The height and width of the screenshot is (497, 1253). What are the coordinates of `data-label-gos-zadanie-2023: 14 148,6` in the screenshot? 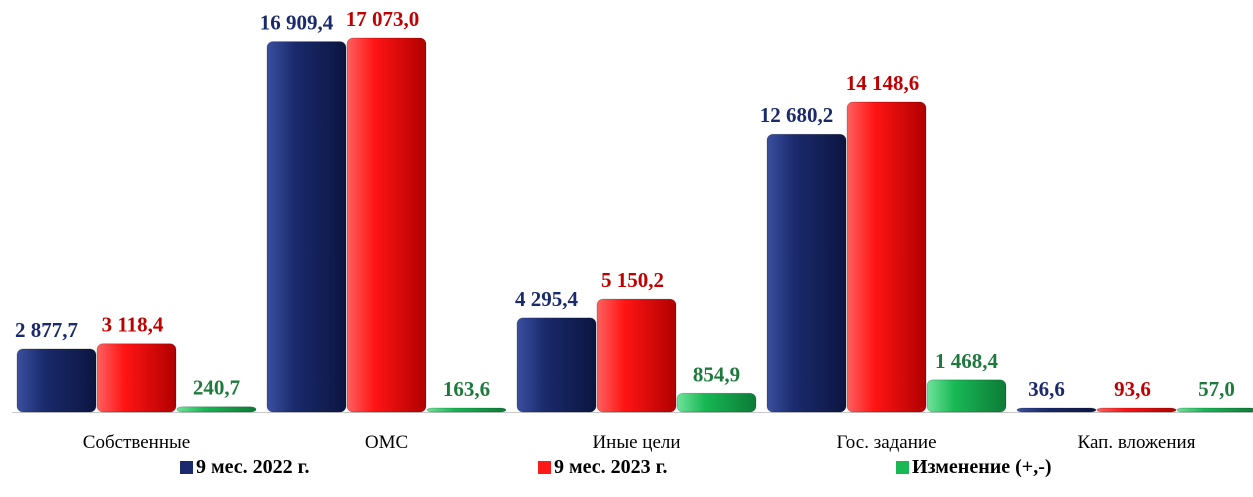 It's located at (883, 83).